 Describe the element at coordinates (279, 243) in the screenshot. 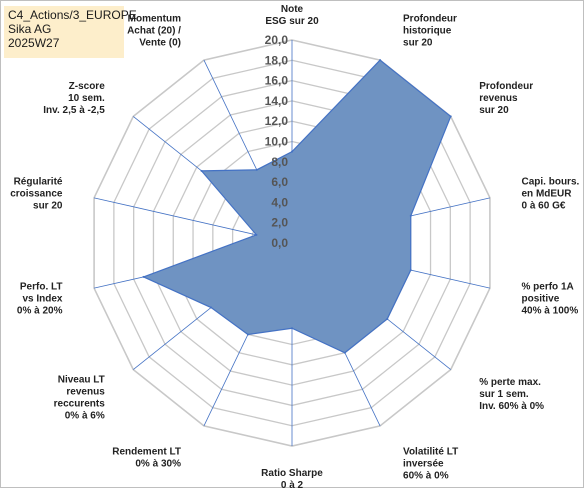

I see `tick-label: 0,0` at that location.